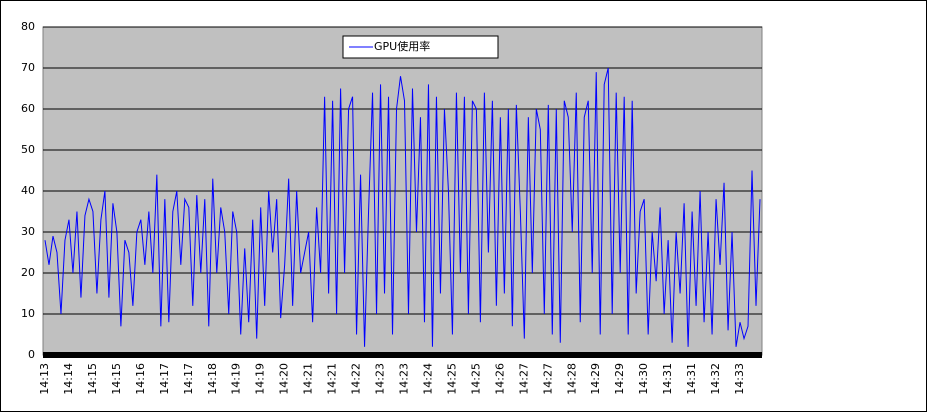  What do you see at coordinates (28, 190) in the screenshot?
I see `y-tick-label: 40` at bounding box center [28, 190].